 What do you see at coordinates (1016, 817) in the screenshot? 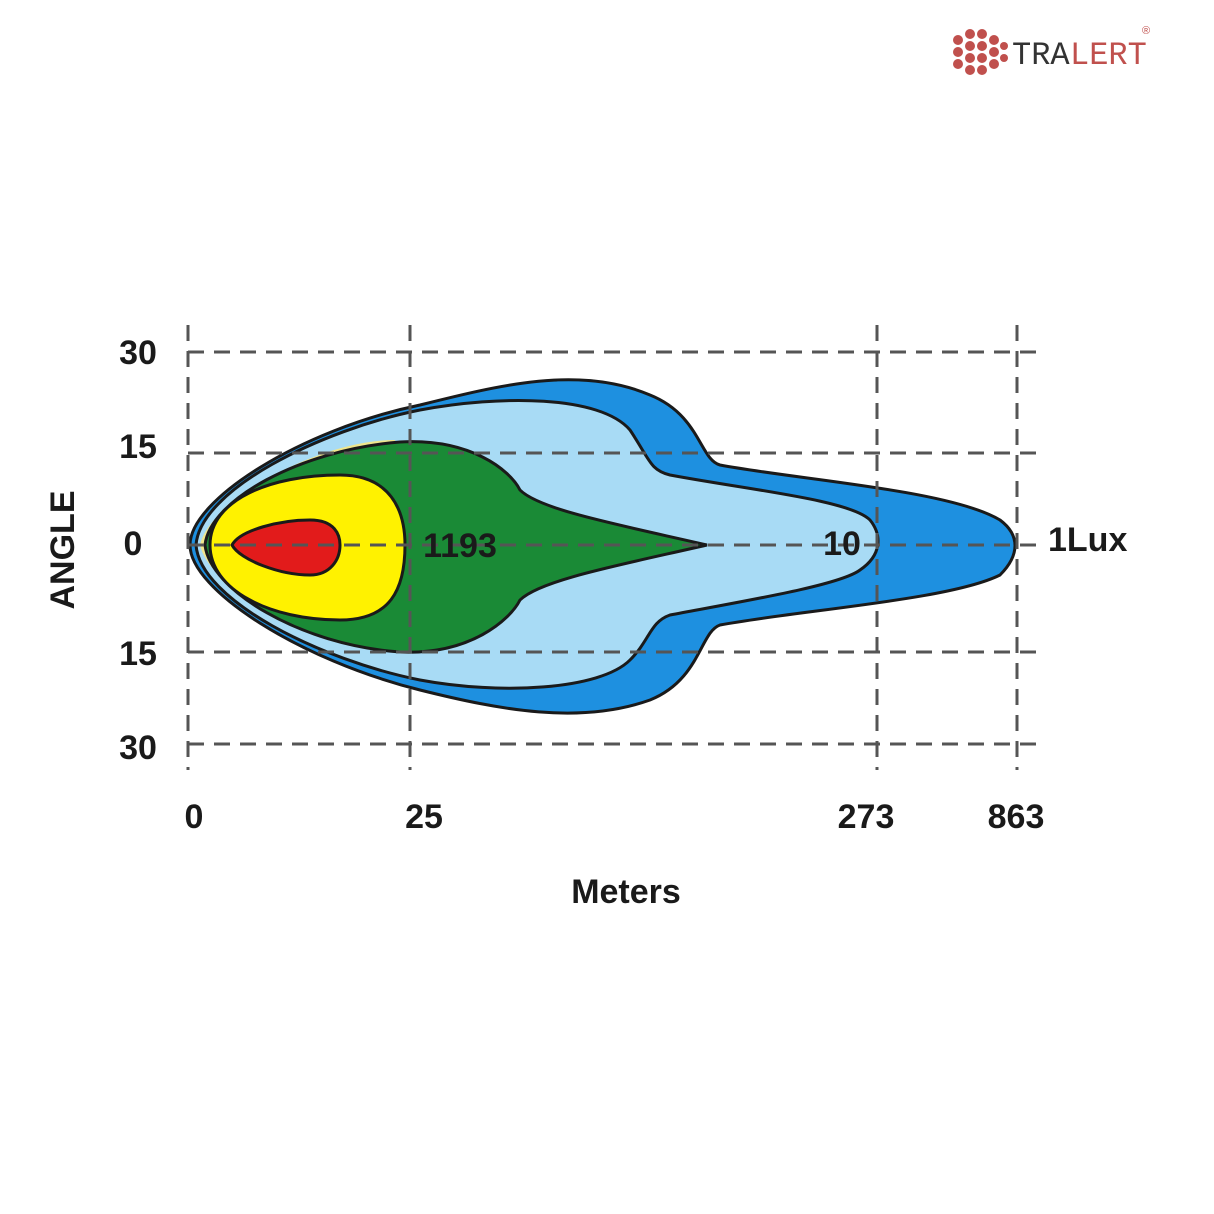
I see `x-tick-label: 863` at bounding box center [1016, 817].